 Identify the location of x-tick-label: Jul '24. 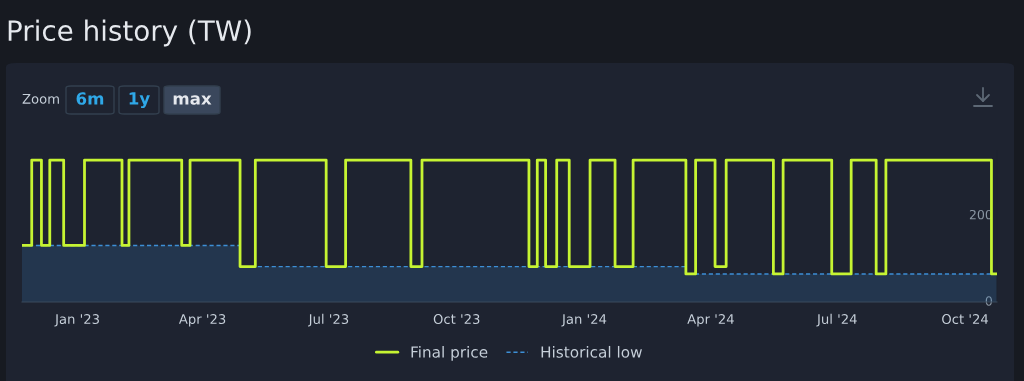
(836, 320).